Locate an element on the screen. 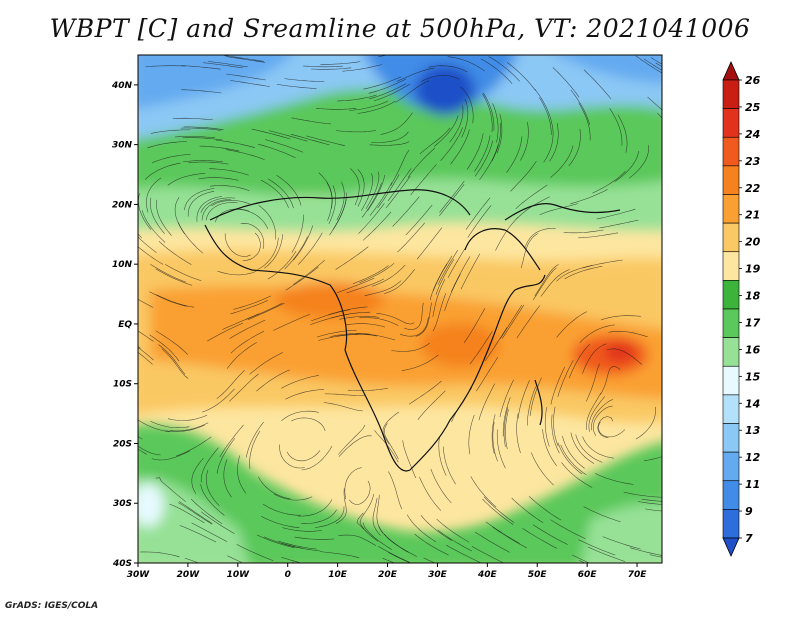  longitude-labels: 30W 20W 10W 0 10E 20E 30E 40E 50E 60E 70E is located at coordinates (387, 571).